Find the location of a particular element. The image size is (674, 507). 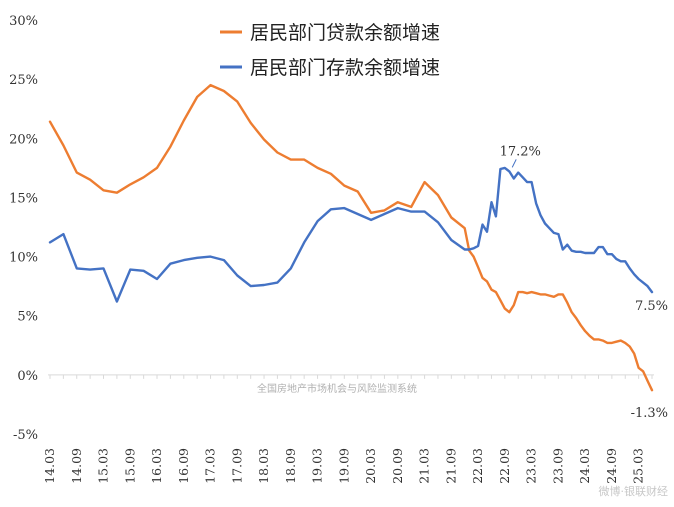

x-tick-label: 14.03 is located at coordinates (49, 466).